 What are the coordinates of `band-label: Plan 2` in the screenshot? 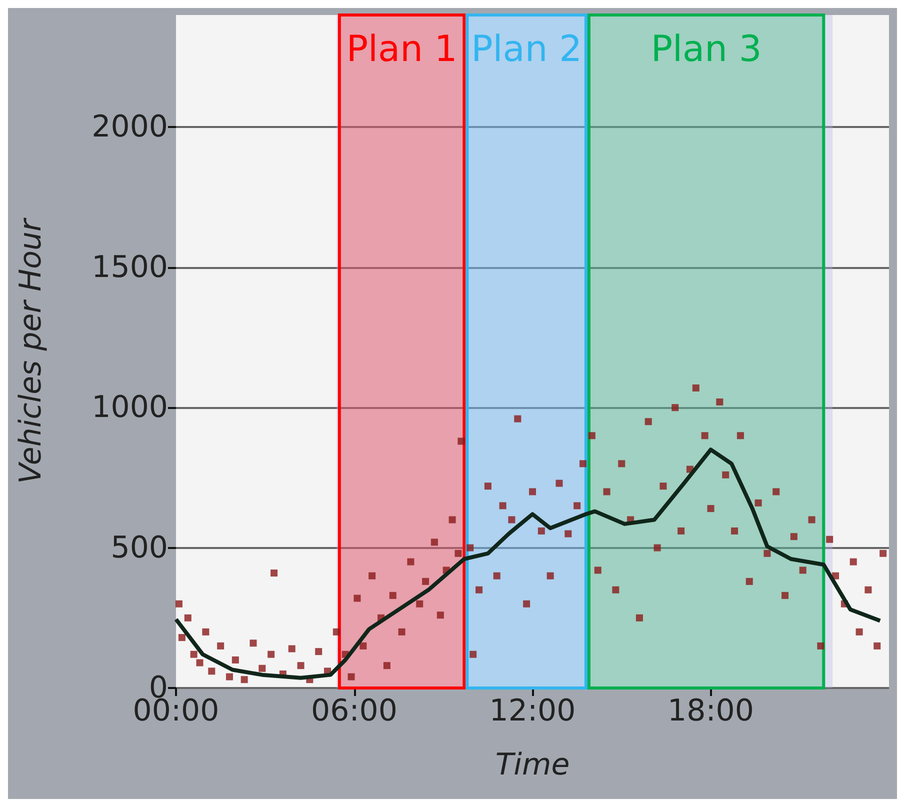 It's located at (526, 49).